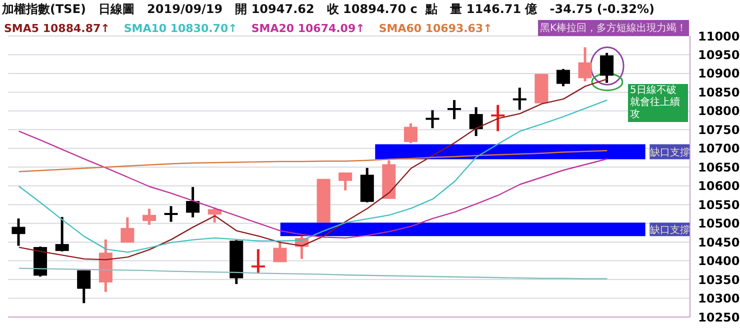 The width and height of the screenshot is (740, 329). Describe the element at coordinates (57, 28) in the screenshot. I see `text: SMA5 10884.87↑` at that location.